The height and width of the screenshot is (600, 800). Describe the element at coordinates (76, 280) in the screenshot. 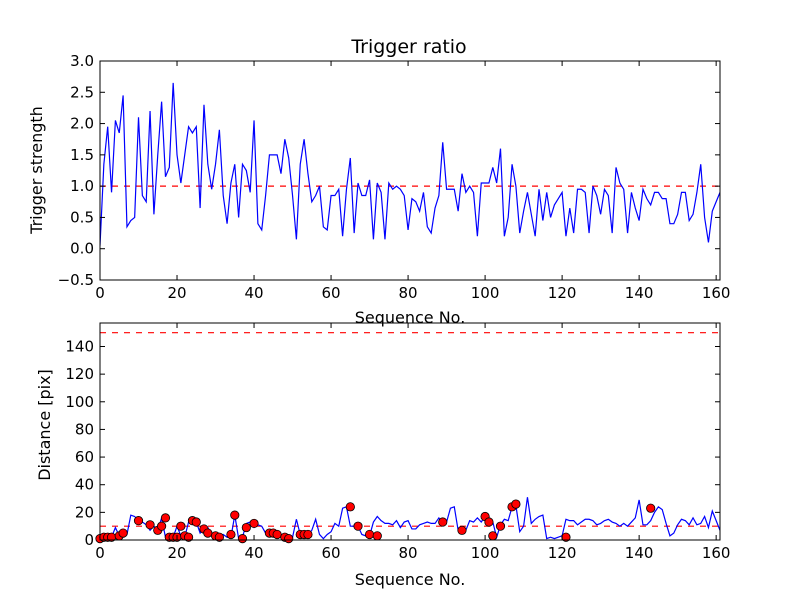

I see `y-tick-label: −0.5` at that location.